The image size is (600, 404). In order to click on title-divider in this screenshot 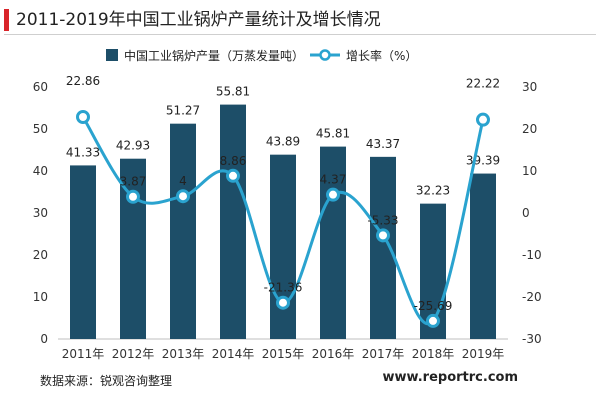, I will do `click(300, 34)`.